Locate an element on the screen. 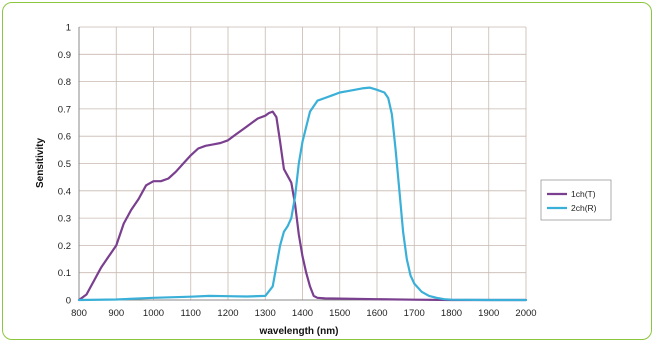 This screenshot has height=344, width=657. y-tick-label: 1 is located at coordinates (68, 28).